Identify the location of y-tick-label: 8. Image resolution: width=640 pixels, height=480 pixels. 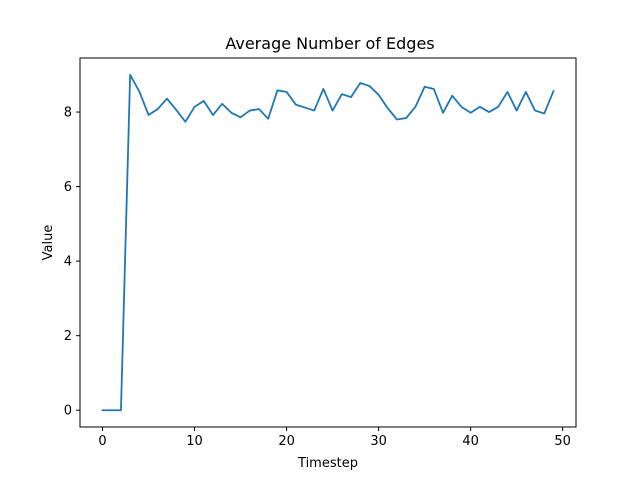
(68, 113).